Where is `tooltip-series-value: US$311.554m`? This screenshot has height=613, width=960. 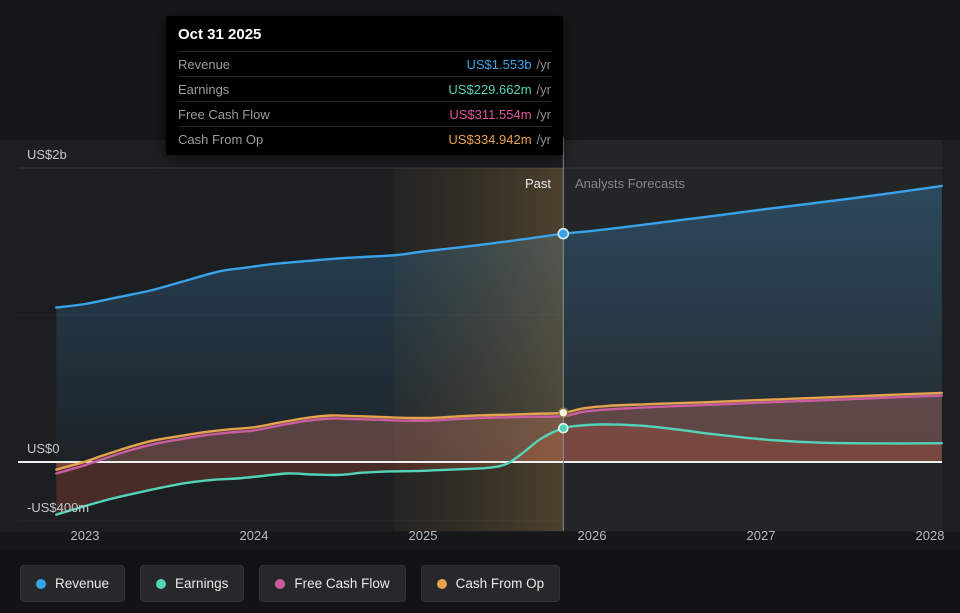
tooltip-series-value: US$311.554m is located at coordinates (490, 114).